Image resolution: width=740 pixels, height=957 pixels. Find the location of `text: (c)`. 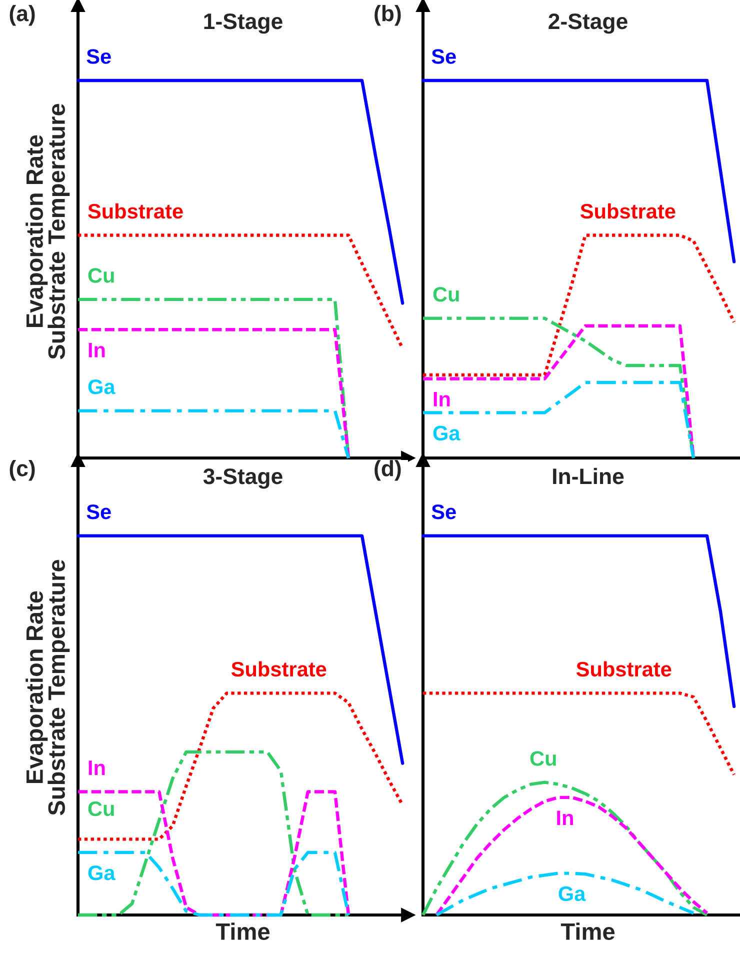

text: (c) is located at coordinates (22, 470).